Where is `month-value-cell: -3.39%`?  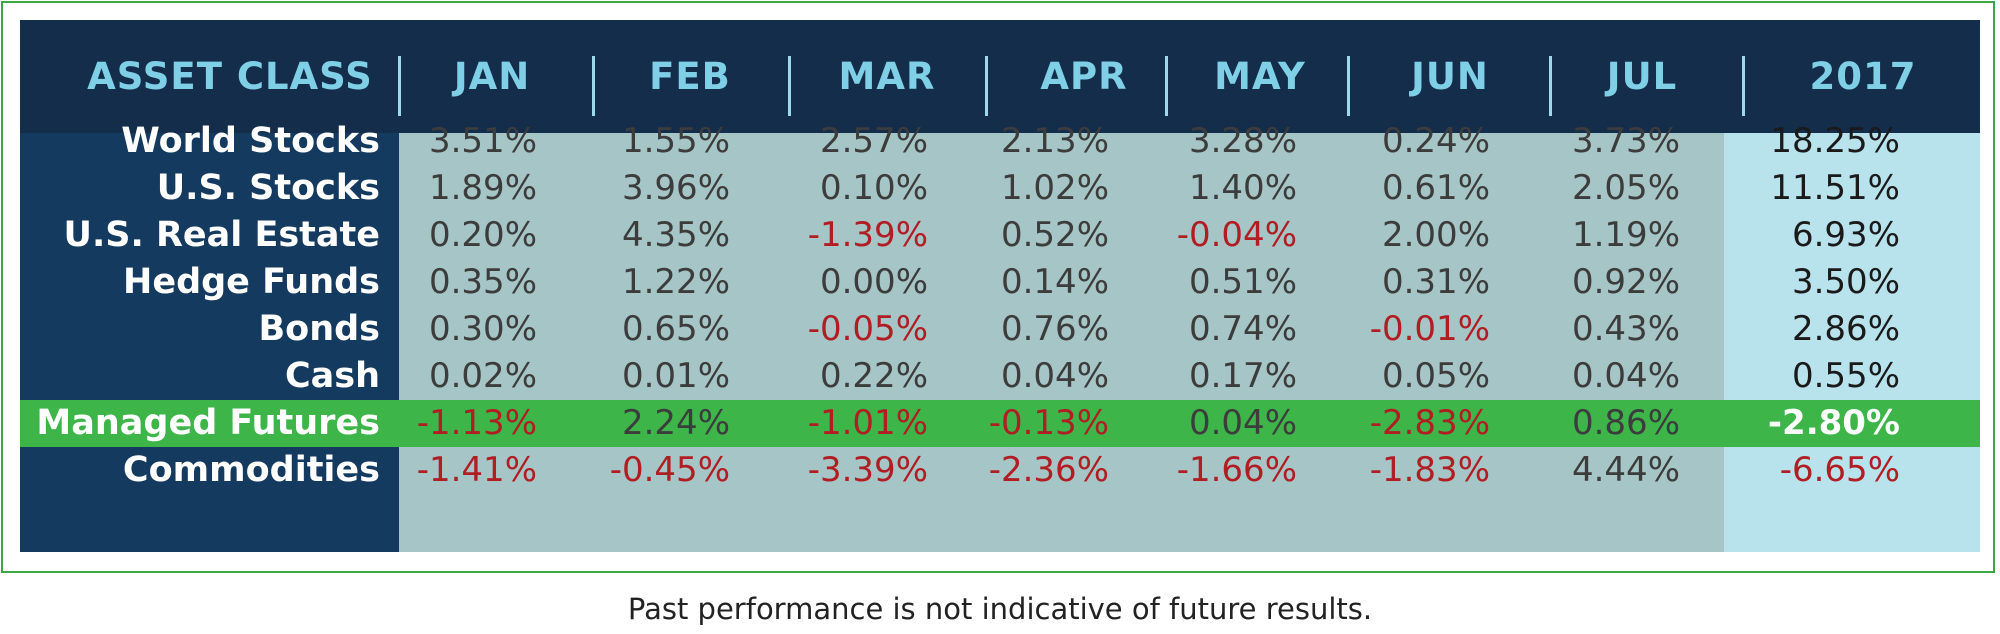
month-value-cell: -3.39% is located at coordinates (867, 470).